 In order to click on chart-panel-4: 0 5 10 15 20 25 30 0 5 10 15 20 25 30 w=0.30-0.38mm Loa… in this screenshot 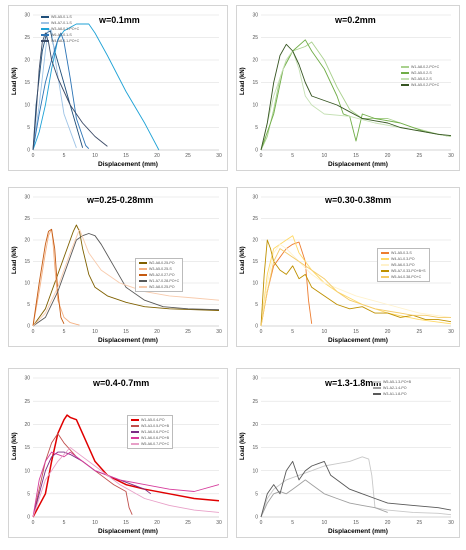, I will do `click(348, 267)`.